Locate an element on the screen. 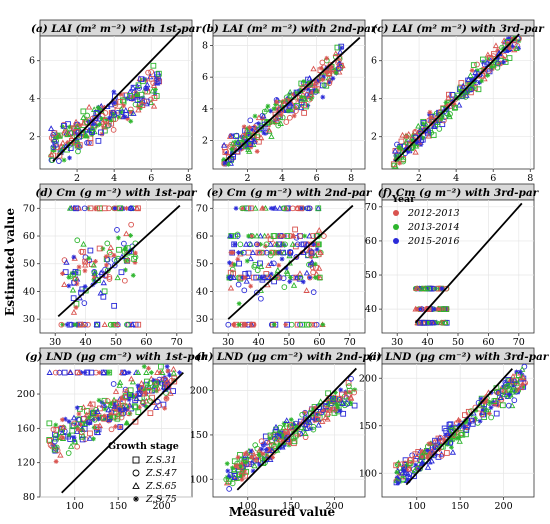 The image size is (550, 524). y-tick-label: 200 is located at coordinates (199, 391).